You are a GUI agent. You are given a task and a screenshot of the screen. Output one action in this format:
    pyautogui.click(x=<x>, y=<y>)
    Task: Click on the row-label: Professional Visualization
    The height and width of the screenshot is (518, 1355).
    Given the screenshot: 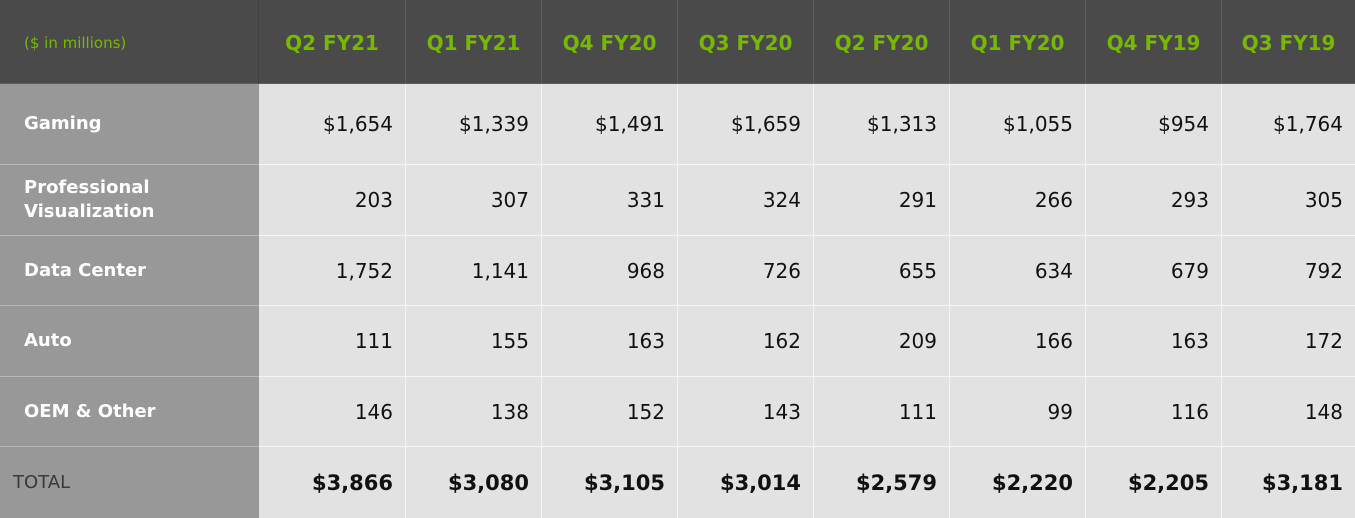 What is the action you would take?
    pyautogui.click(x=129, y=200)
    